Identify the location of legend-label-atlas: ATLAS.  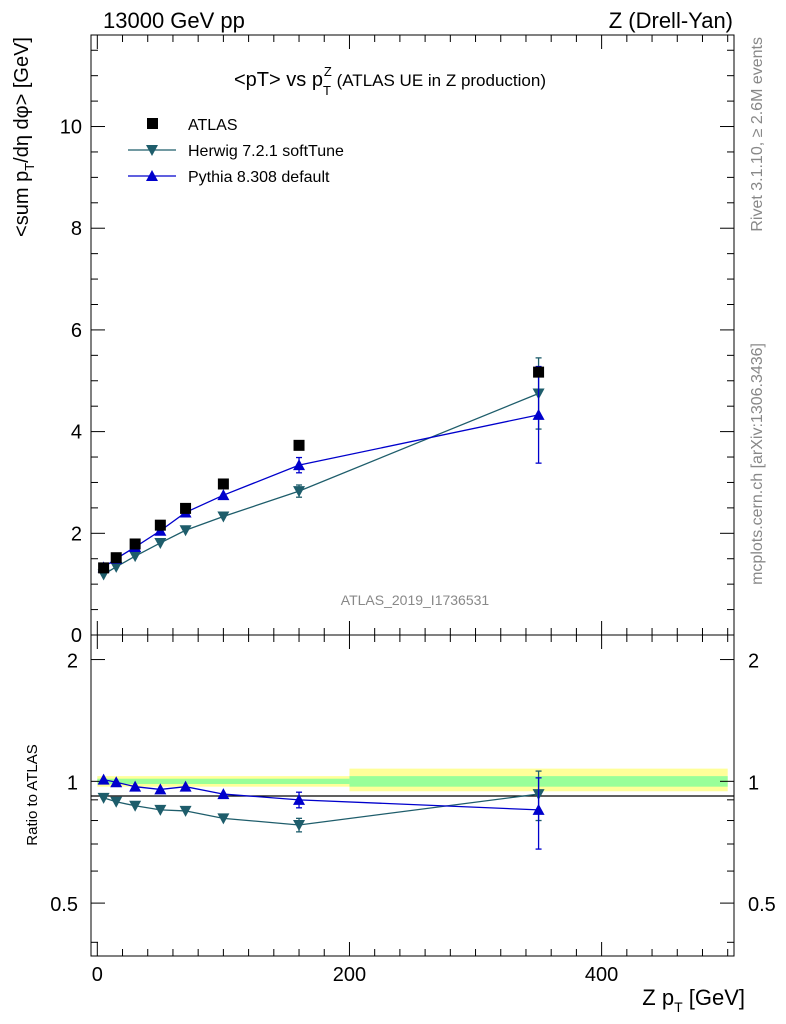
(213, 125).